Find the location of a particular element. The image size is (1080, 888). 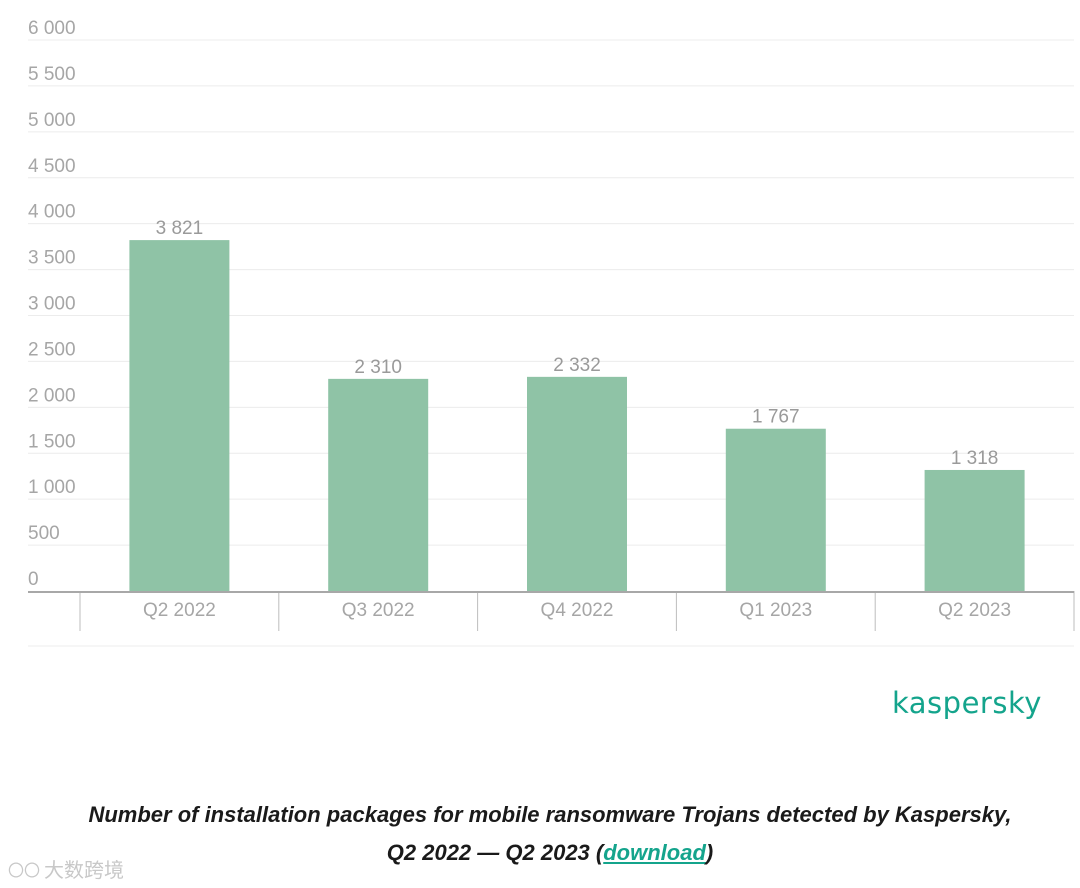

y-tick-label: 4 500 is located at coordinates (52, 166).